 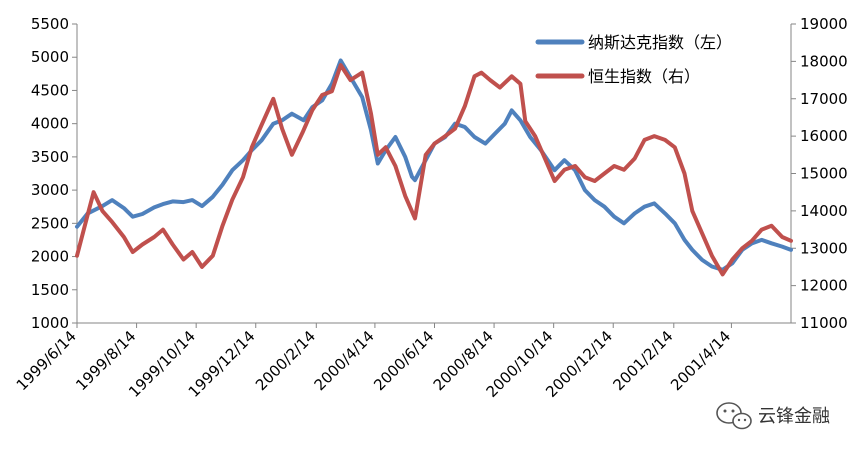 I want to click on left-tick-label: 5000, so click(x=50, y=57).